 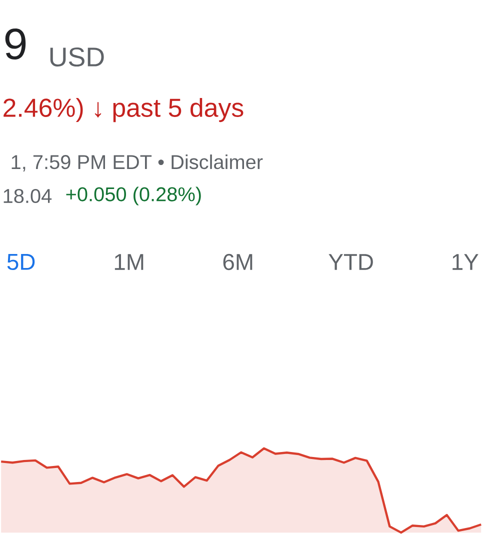 What do you see at coordinates (465, 262) in the screenshot?
I see `text: 1Y` at bounding box center [465, 262].